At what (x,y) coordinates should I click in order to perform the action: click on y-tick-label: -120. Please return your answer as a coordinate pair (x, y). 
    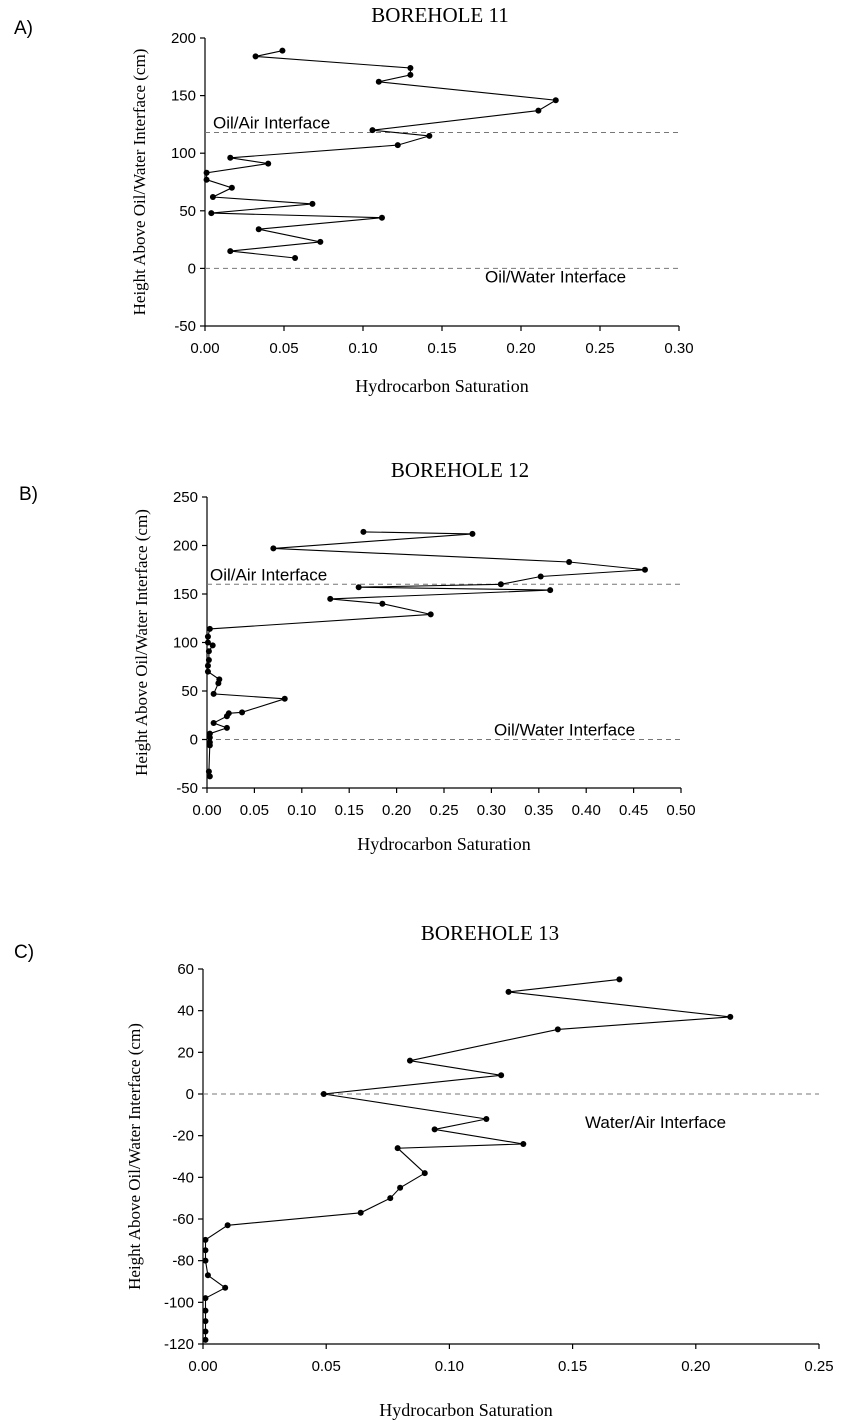
    Looking at the image, I should click on (179, 1344).